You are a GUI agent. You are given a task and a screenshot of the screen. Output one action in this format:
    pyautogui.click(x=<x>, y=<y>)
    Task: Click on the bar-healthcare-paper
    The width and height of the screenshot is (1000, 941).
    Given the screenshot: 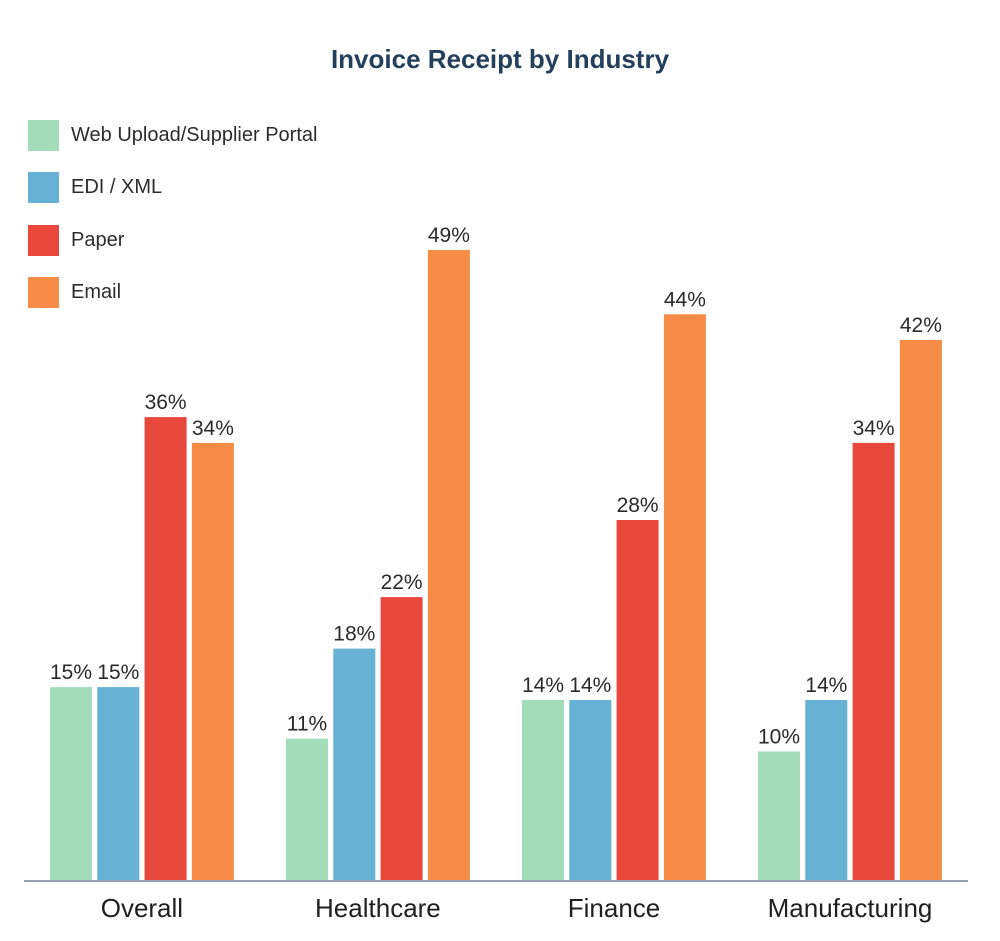 What is the action you would take?
    pyautogui.click(x=401, y=738)
    